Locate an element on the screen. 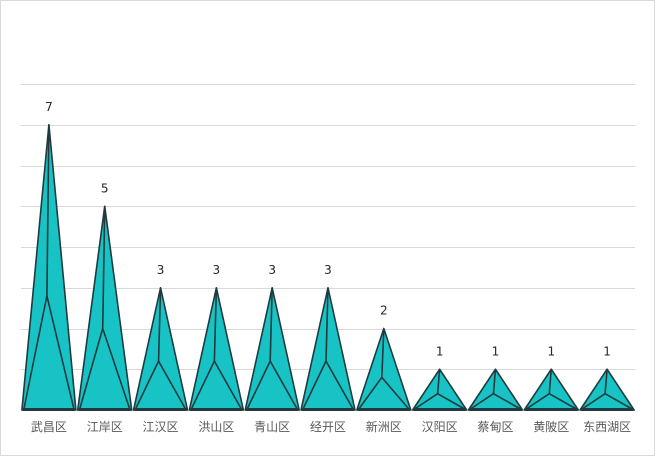  category-label: 武昌区 is located at coordinates (49, 427).